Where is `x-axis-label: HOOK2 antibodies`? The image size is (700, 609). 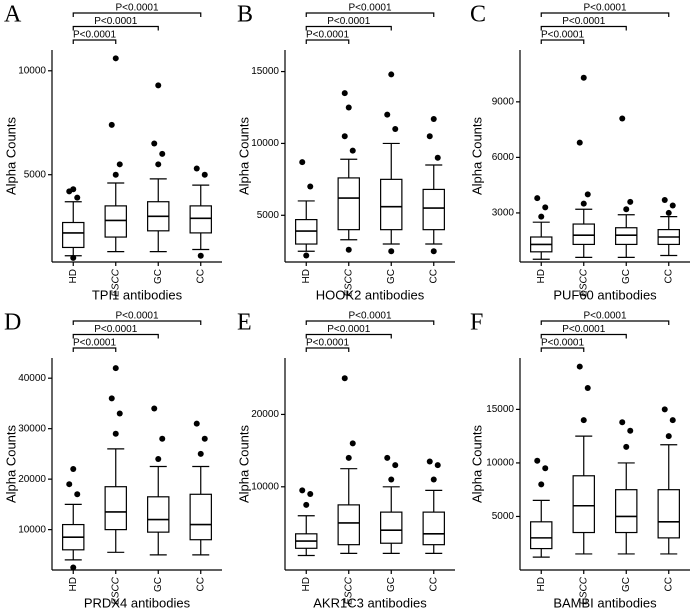
x-axis-label: HOOK2 antibodies is located at coordinates (370, 294).